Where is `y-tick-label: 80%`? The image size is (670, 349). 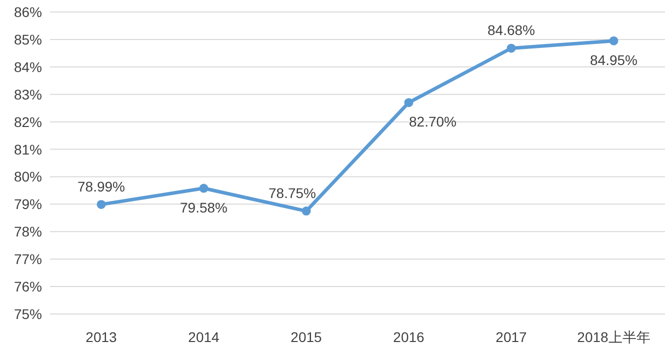
y-tick-label: 80% is located at coordinates (28, 176).